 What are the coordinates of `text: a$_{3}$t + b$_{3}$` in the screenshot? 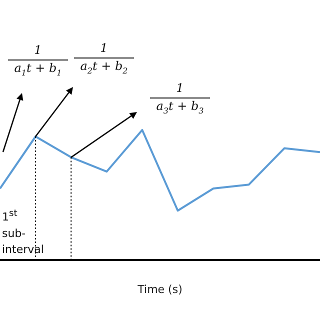 It's located at (180, 107).